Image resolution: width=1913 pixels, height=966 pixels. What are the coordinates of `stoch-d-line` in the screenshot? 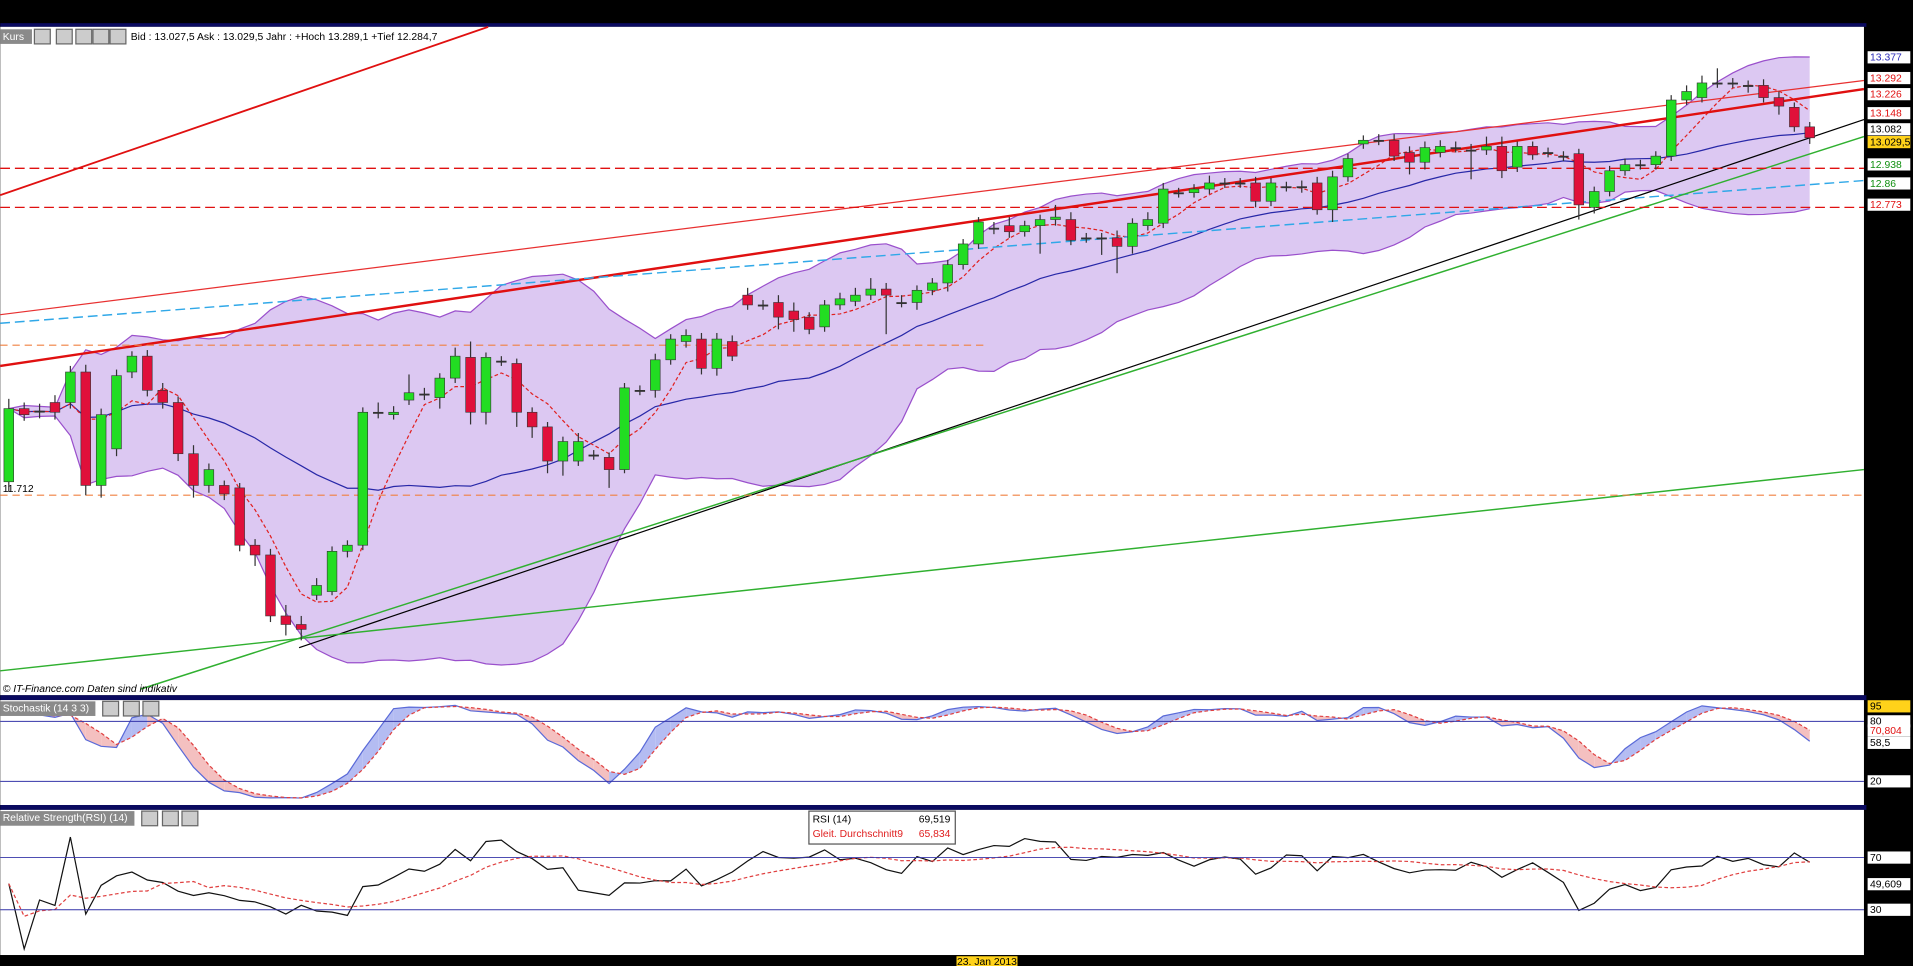 It's located at (909, 752).